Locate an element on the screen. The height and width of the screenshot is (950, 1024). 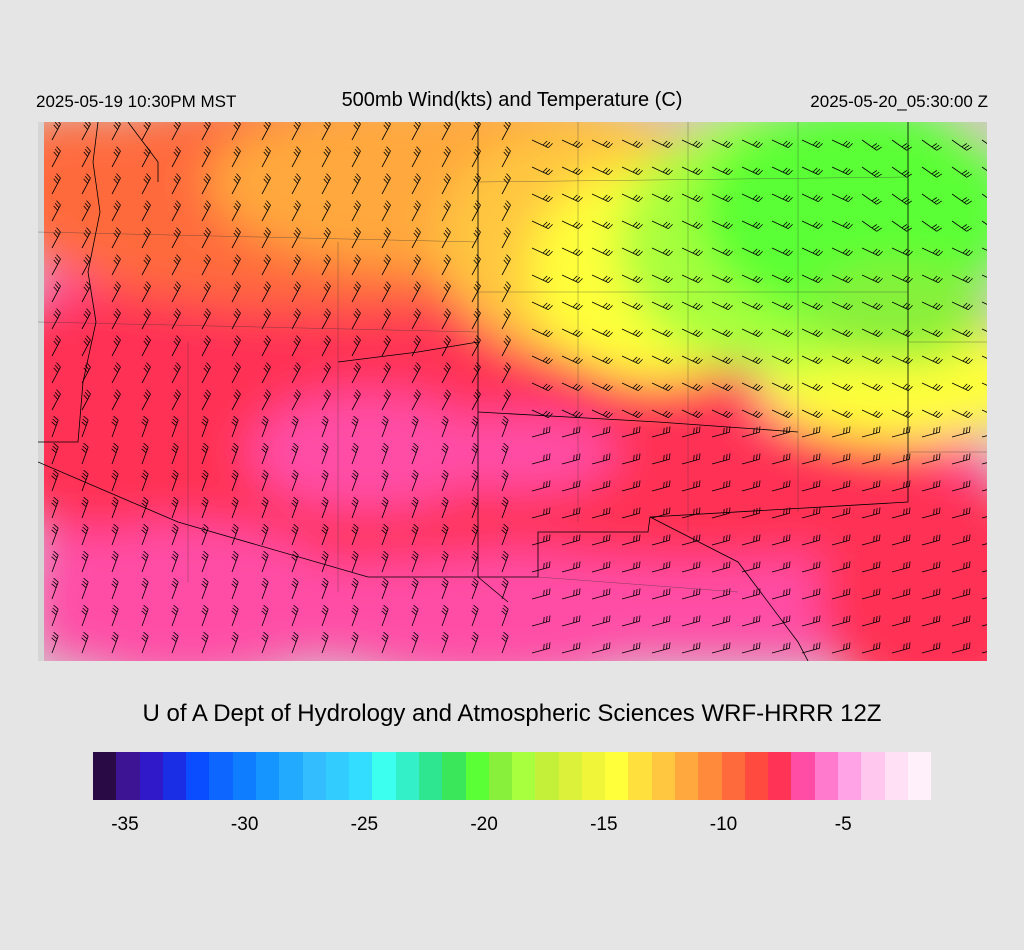
valid-time-local: 2025-05-19 10:30PM MST is located at coordinates (136, 101).